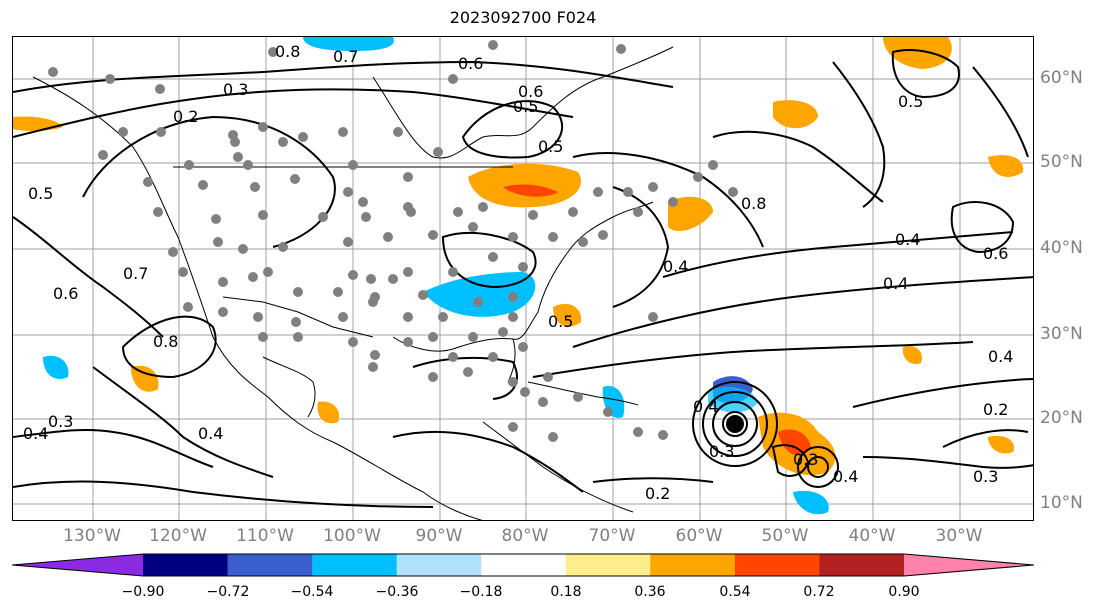 This screenshot has height=613, width=1102. I want to click on lat-label: 30°N, so click(1061, 334).